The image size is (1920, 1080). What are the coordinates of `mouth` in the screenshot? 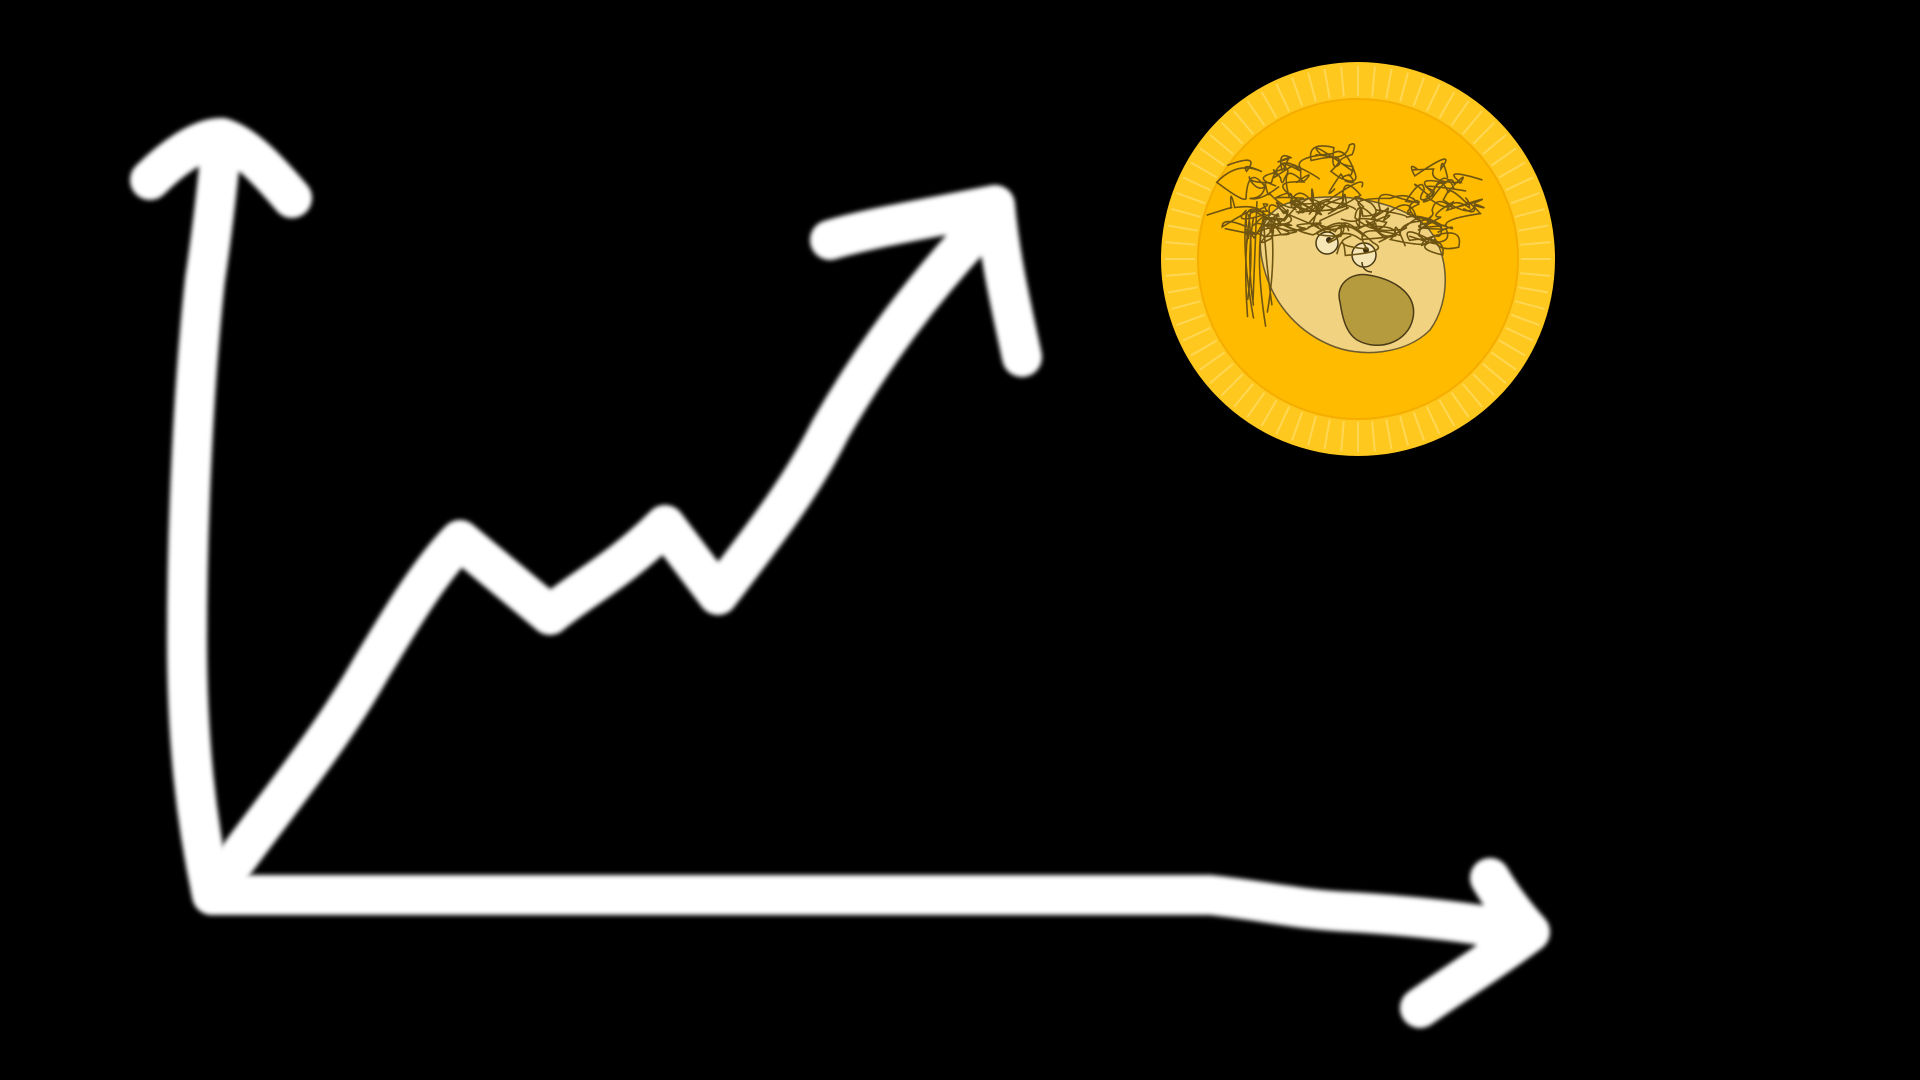 It's located at (1376, 310).